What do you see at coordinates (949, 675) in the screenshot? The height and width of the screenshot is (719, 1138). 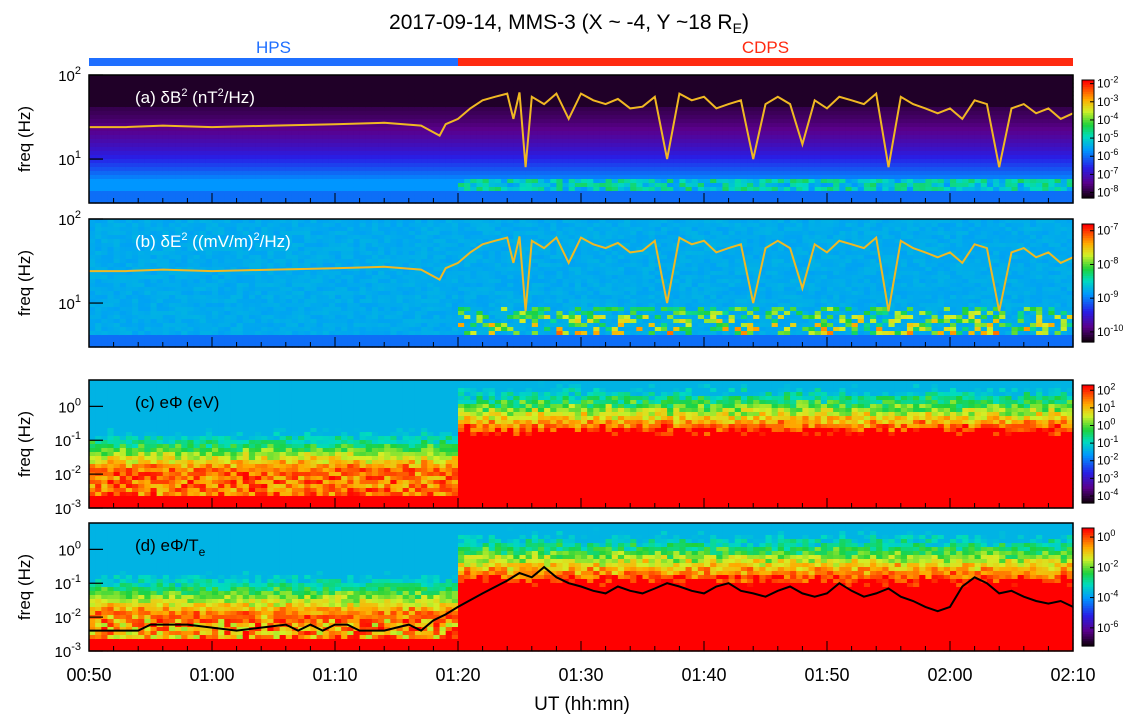 I see `x-tick-label-7: 02:00` at bounding box center [949, 675].